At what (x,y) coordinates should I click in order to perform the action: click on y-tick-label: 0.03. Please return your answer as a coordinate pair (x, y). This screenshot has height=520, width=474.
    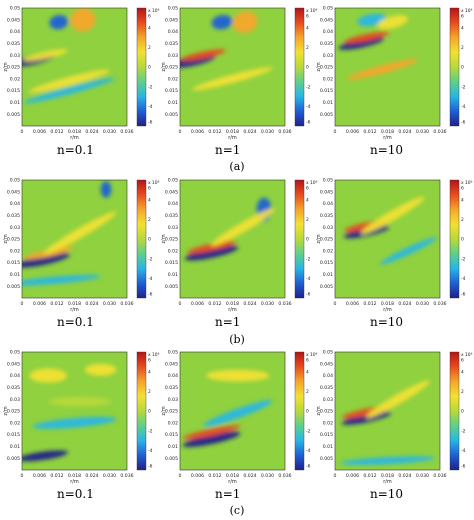
    Looking at the image, I should click on (328, 56).